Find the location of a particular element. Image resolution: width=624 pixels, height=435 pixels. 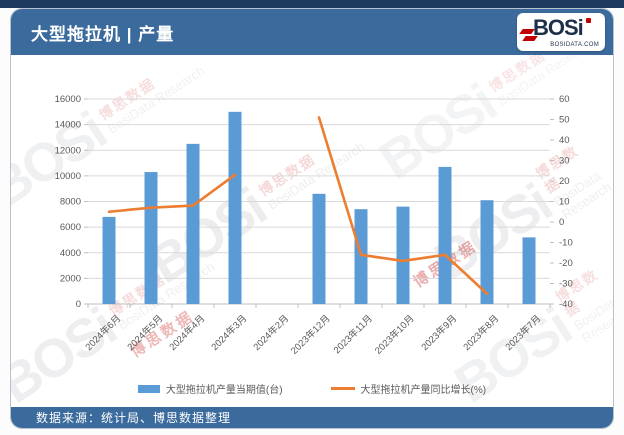

left-axis-label: 10000 is located at coordinates (68, 176).